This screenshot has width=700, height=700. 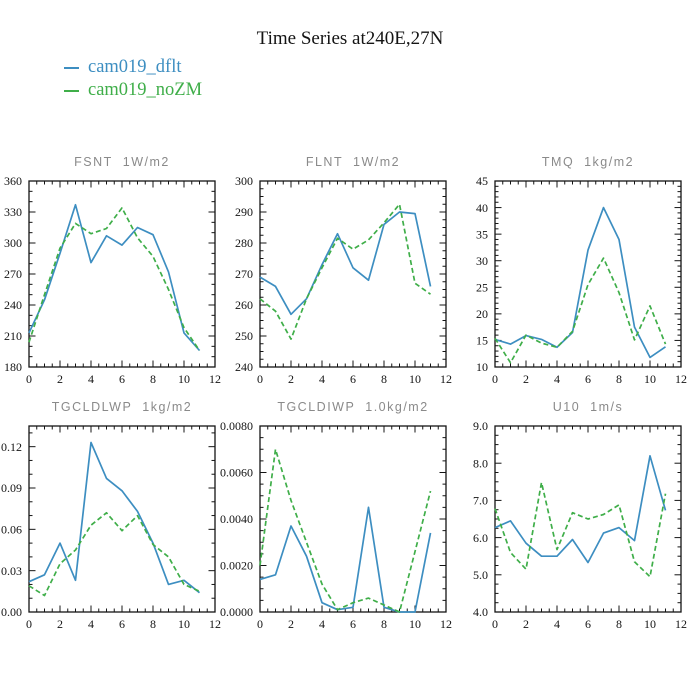 I want to click on plot-svg: 0 2 4 6 8 10 12 4.0 5.0 6.0 7.0 8.0 9.0 U10 1m/s, so click(x=580, y=515).